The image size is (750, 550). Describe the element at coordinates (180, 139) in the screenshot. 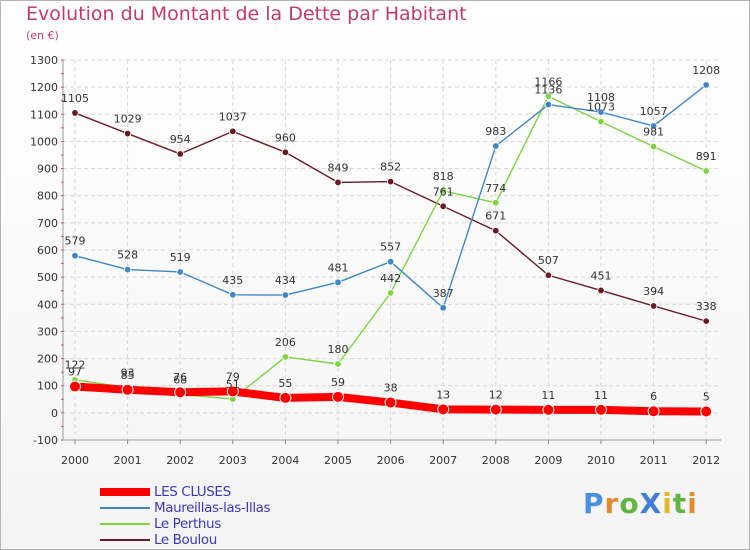

I see `data-label: 954` at that location.